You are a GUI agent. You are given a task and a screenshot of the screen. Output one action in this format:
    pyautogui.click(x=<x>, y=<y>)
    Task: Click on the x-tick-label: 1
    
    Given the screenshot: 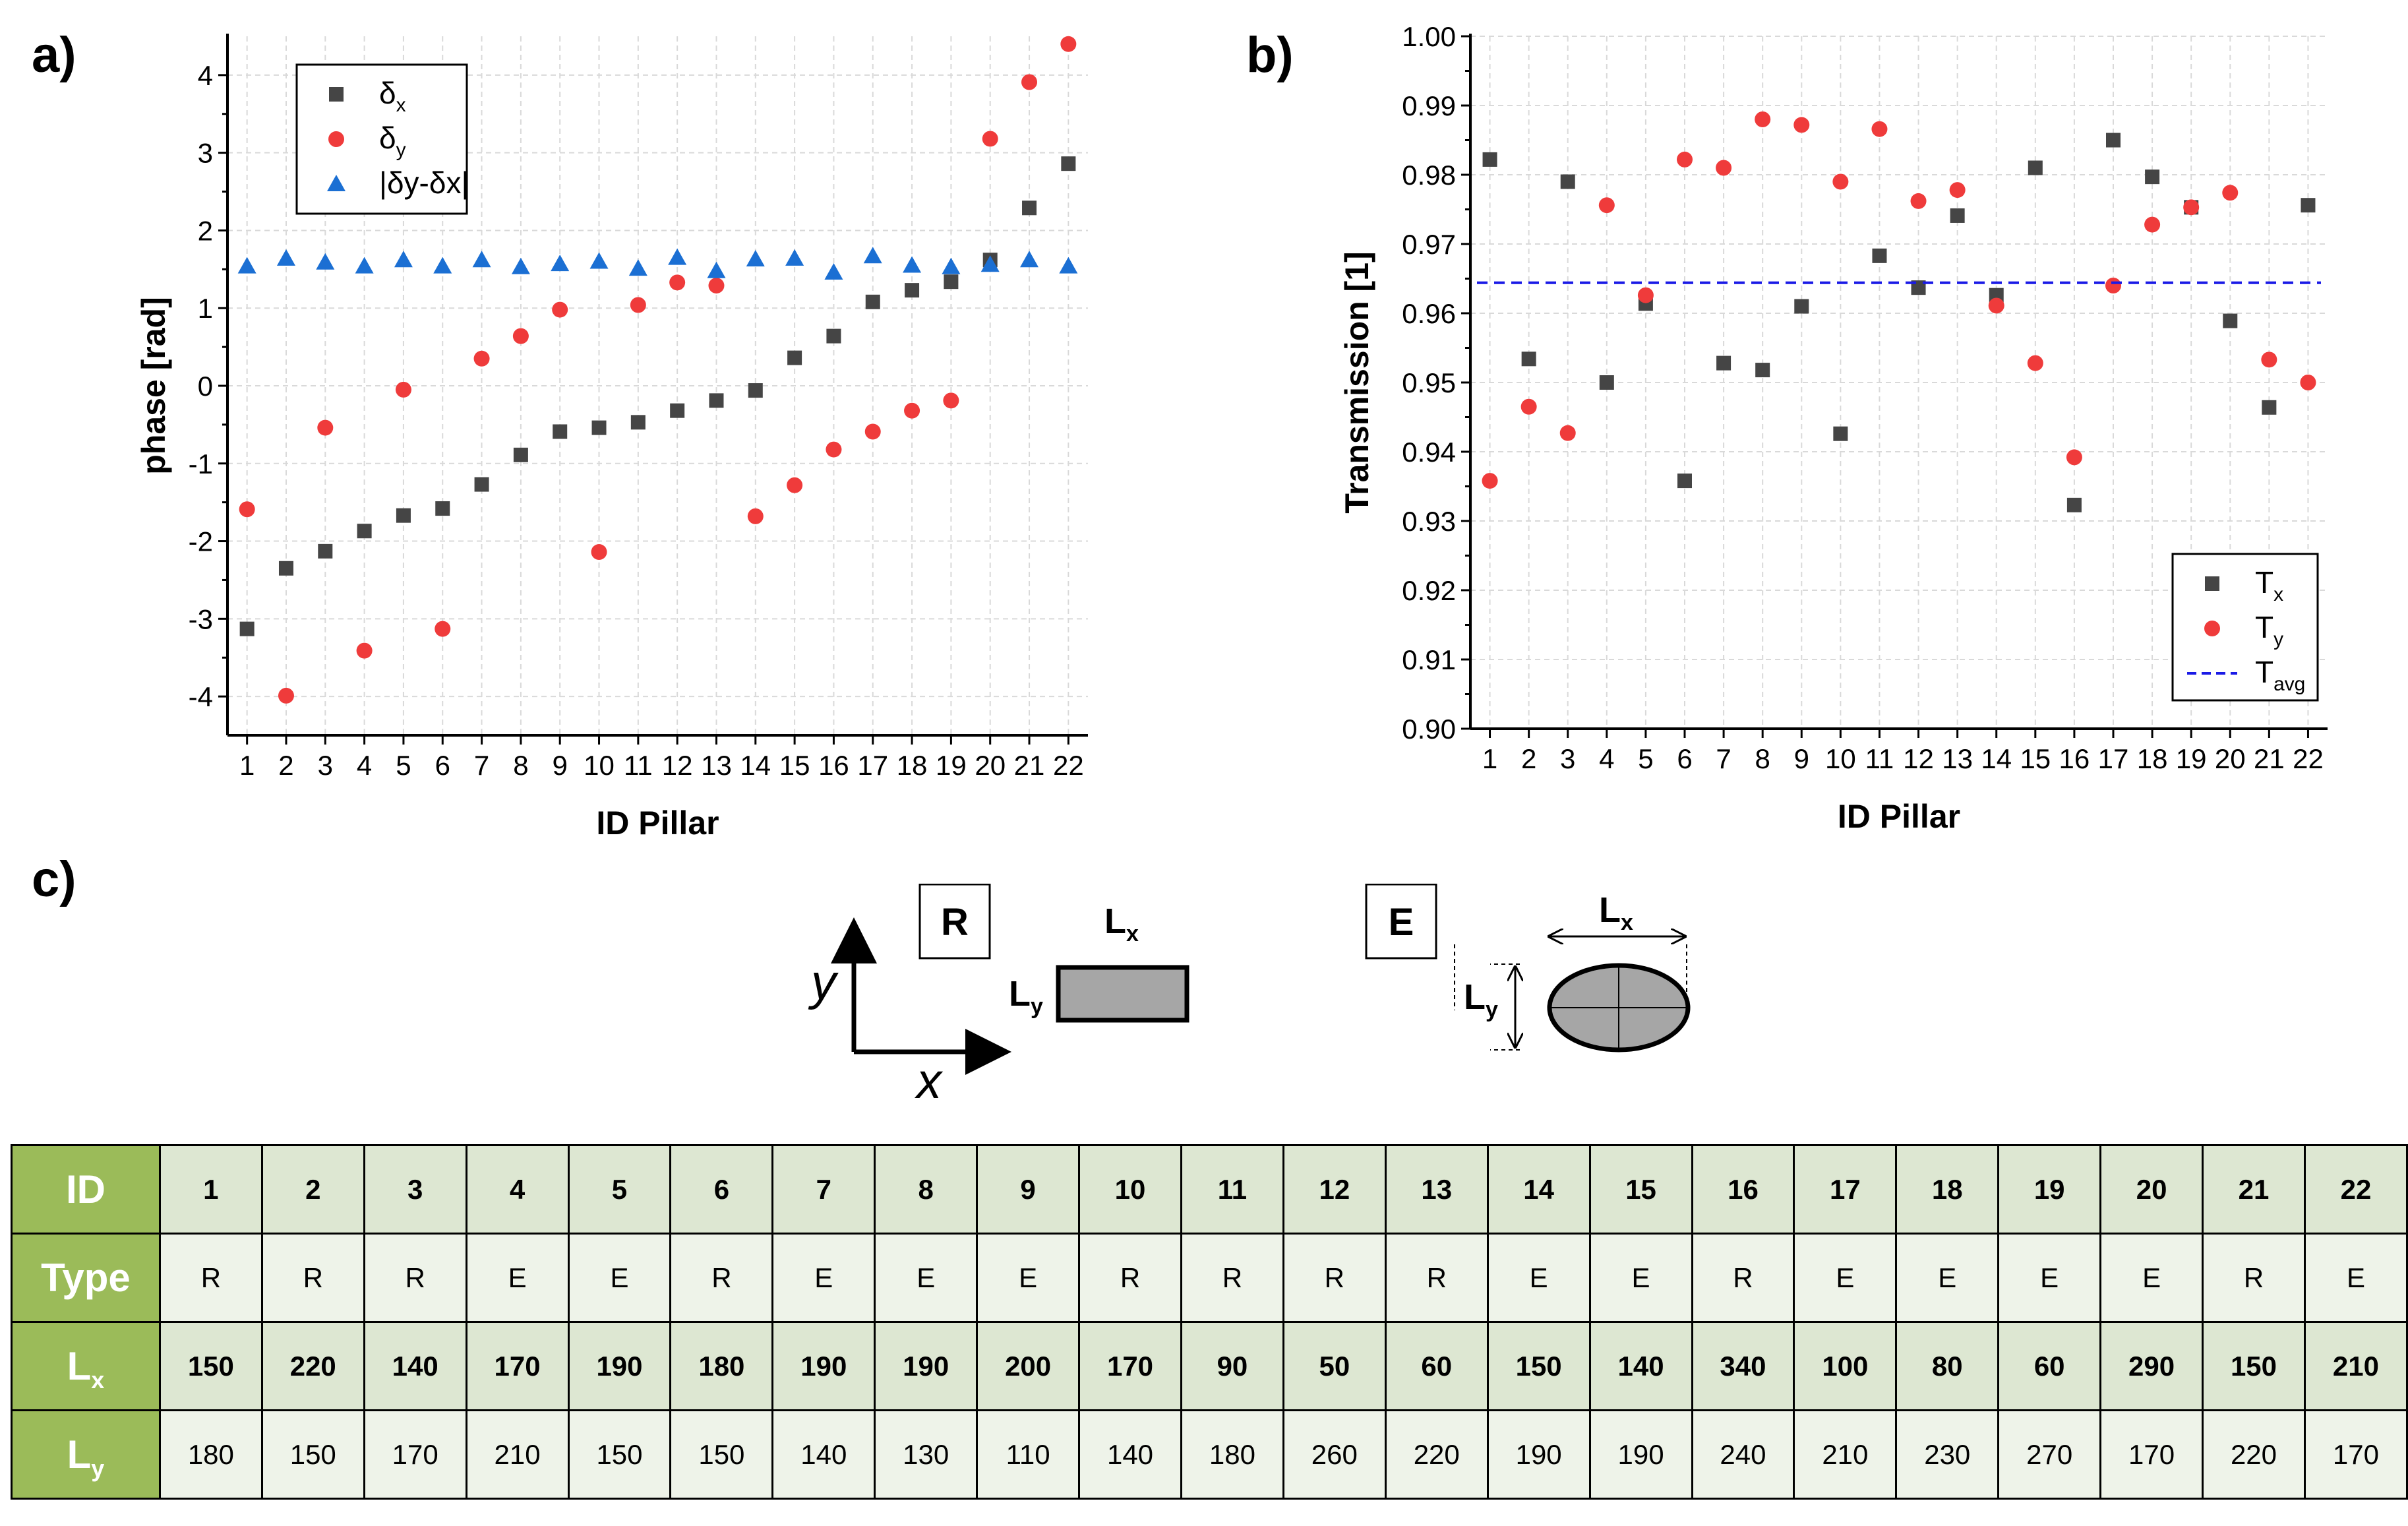 What is the action you would take?
    pyautogui.click(x=1490, y=759)
    